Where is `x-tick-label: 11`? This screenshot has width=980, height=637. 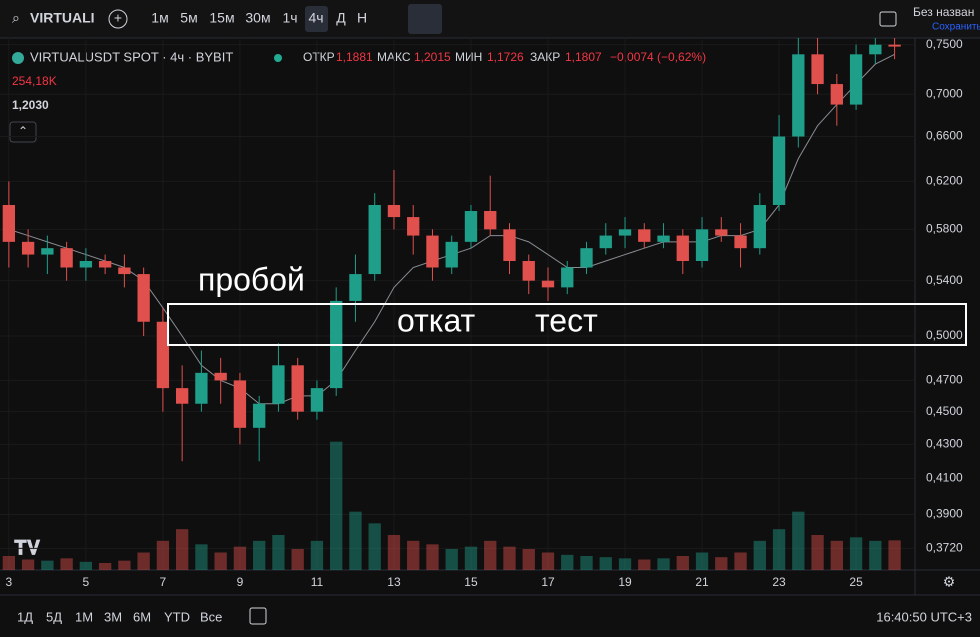
x-tick-label: 11 is located at coordinates (317, 582).